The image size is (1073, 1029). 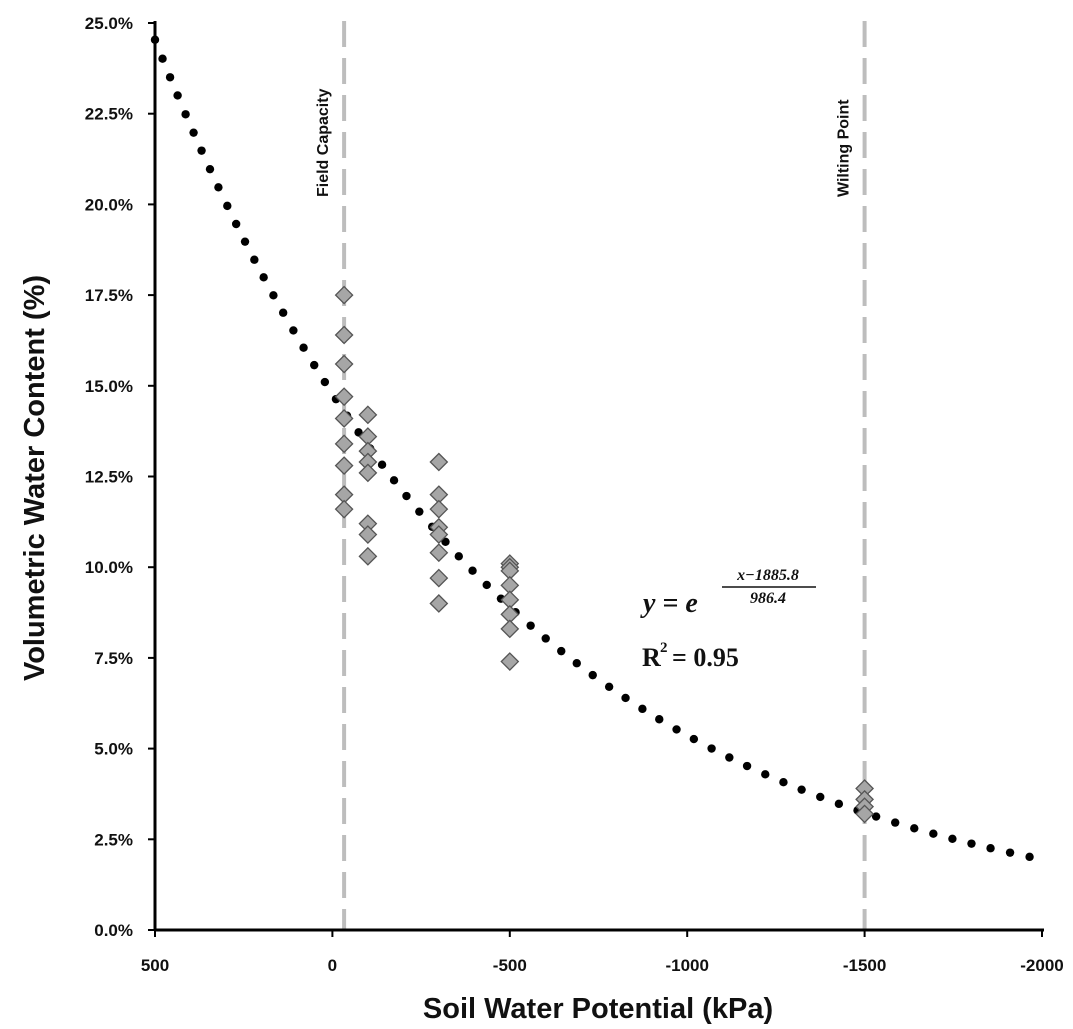 I want to click on y-tick-label: 0.0%, so click(x=113, y=930).